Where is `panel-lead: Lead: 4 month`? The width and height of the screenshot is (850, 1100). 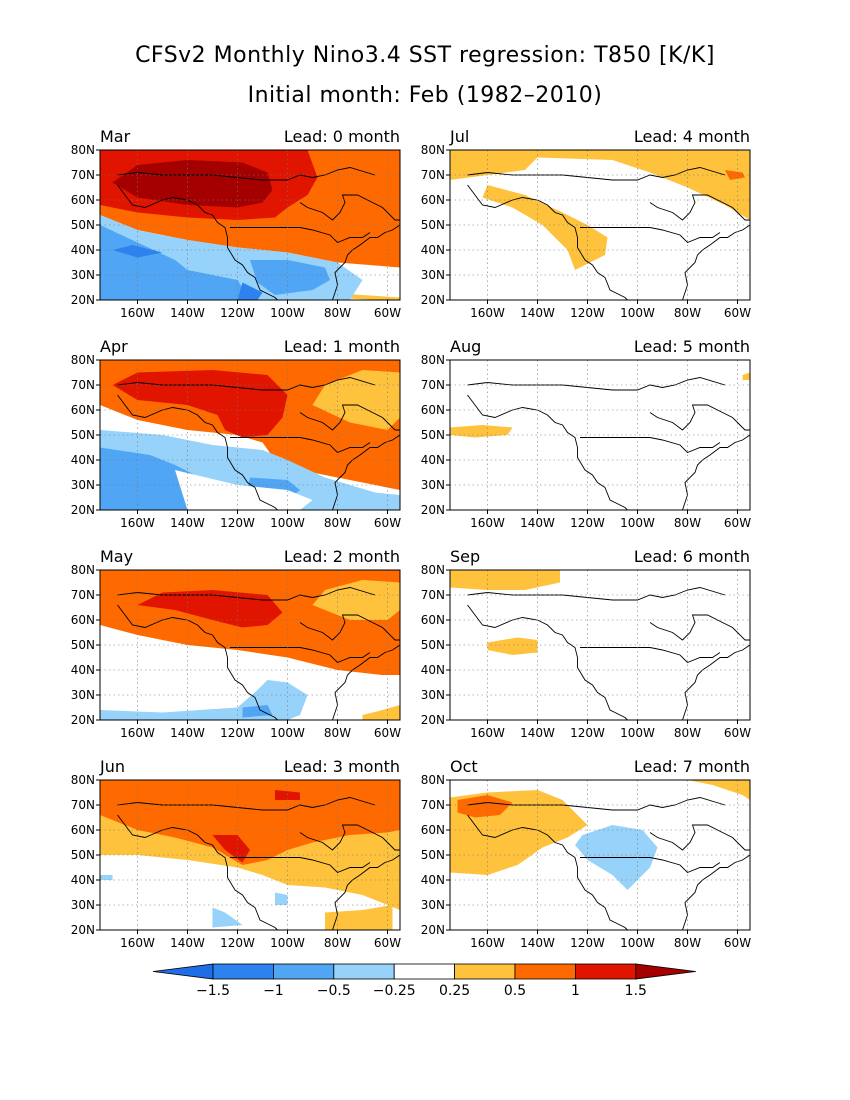
panel-lead: Lead: 4 month is located at coordinates (692, 136).